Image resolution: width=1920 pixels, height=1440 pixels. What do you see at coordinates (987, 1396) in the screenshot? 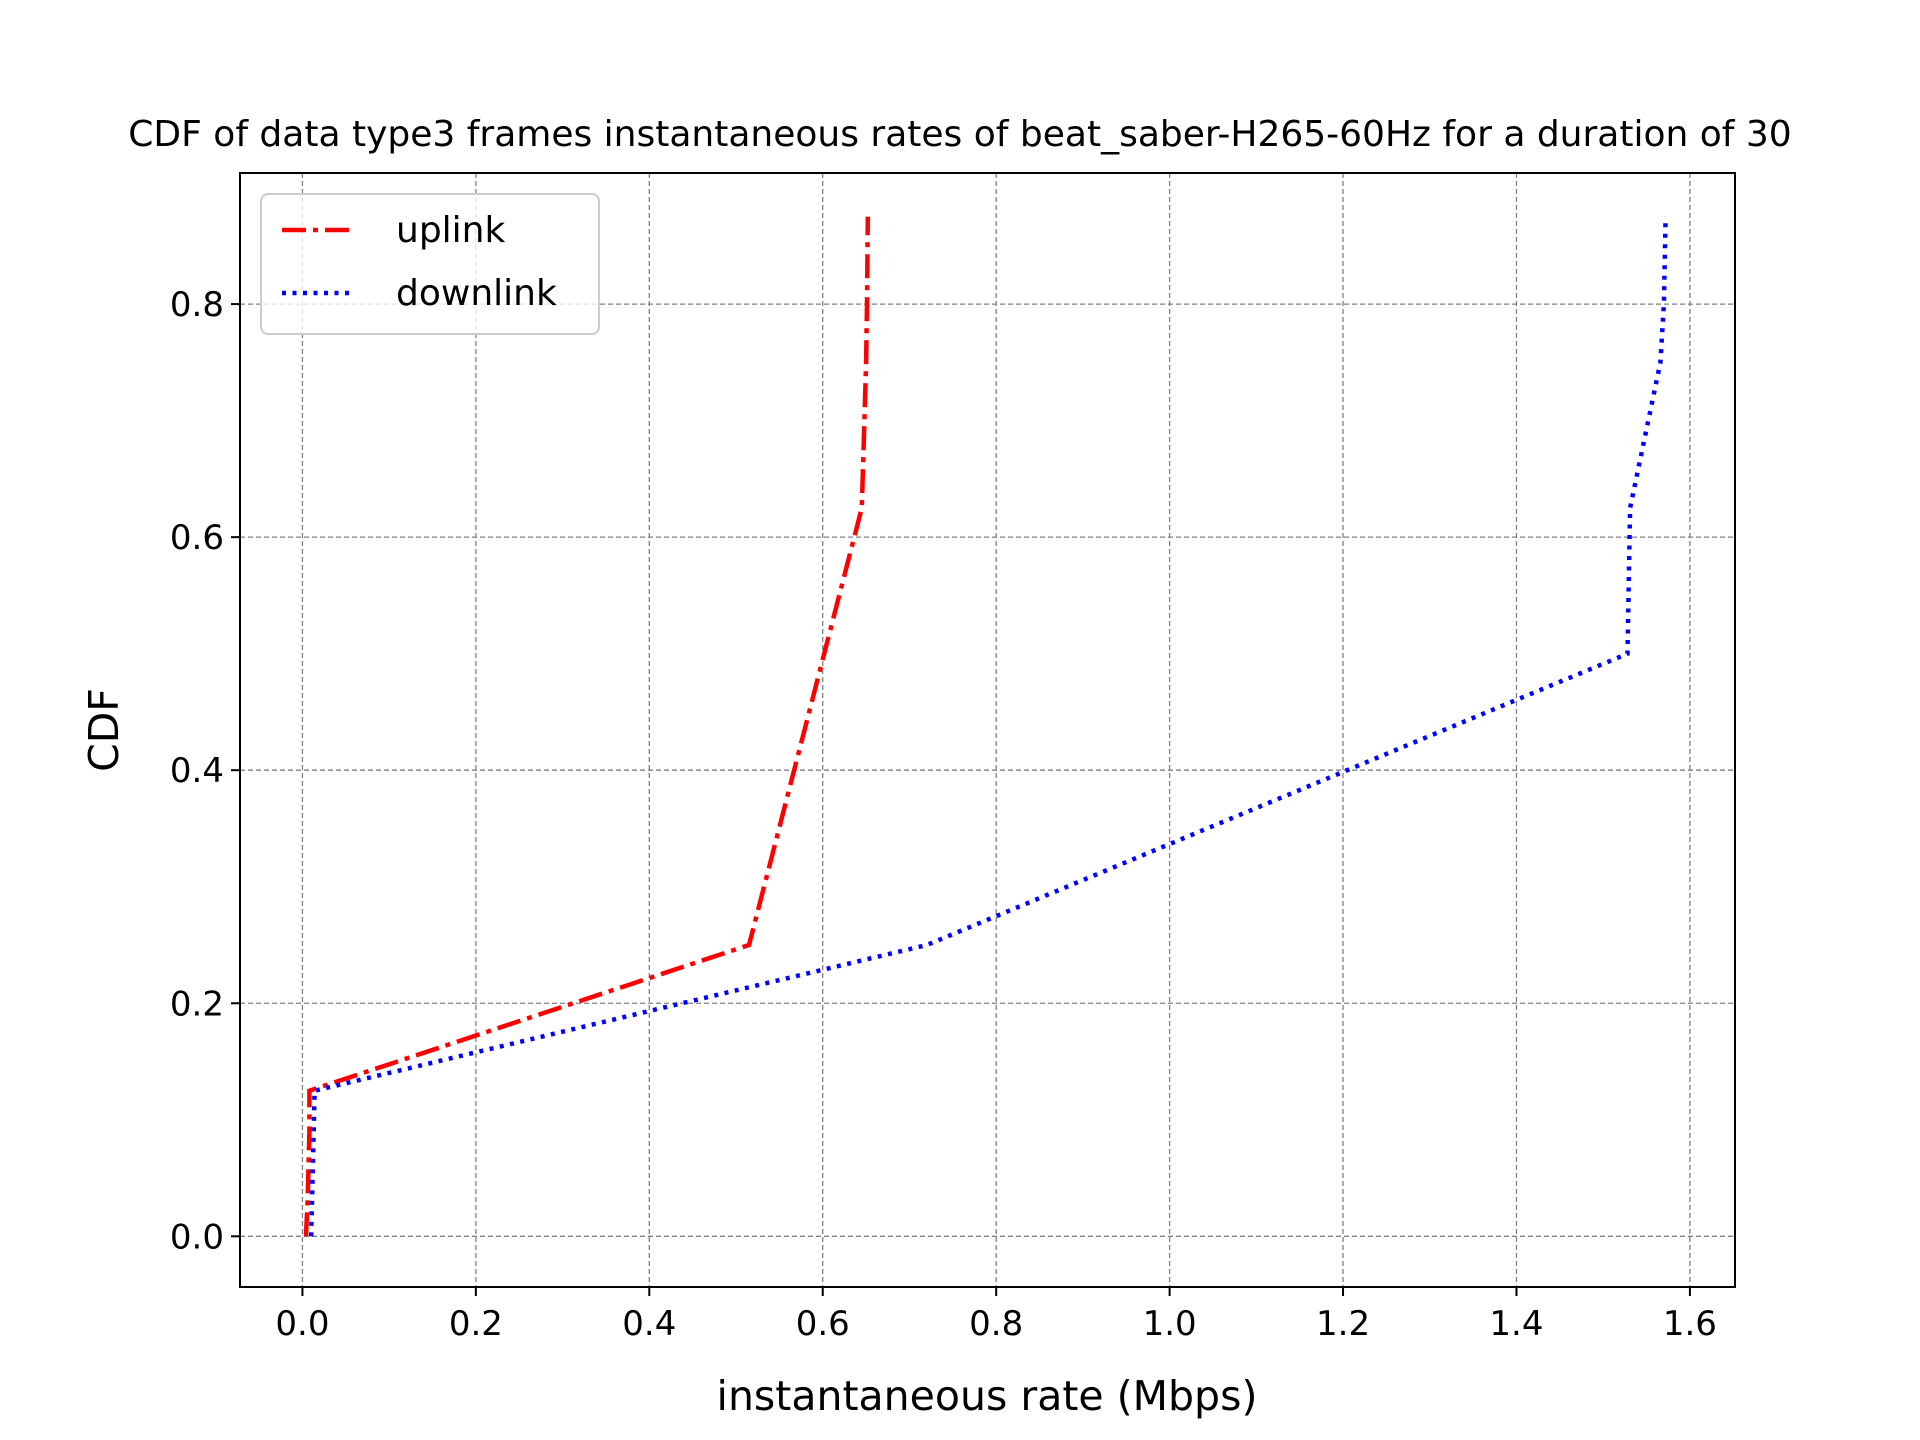
I see `x-axis-label: instantaneous rate (Mbps)` at bounding box center [987, 1396].